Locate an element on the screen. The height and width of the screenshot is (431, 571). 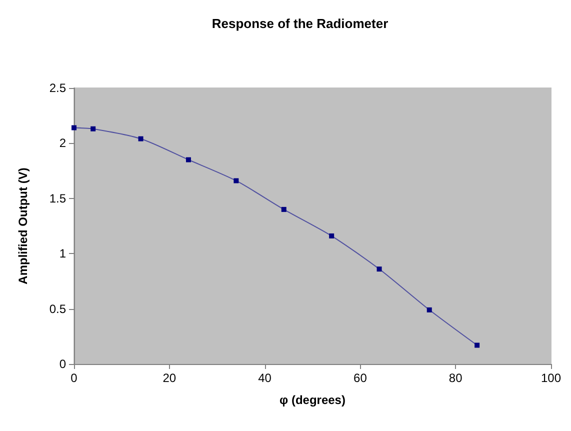
x-axis-title: φ (degrees) is located at coordinates (313, 400).